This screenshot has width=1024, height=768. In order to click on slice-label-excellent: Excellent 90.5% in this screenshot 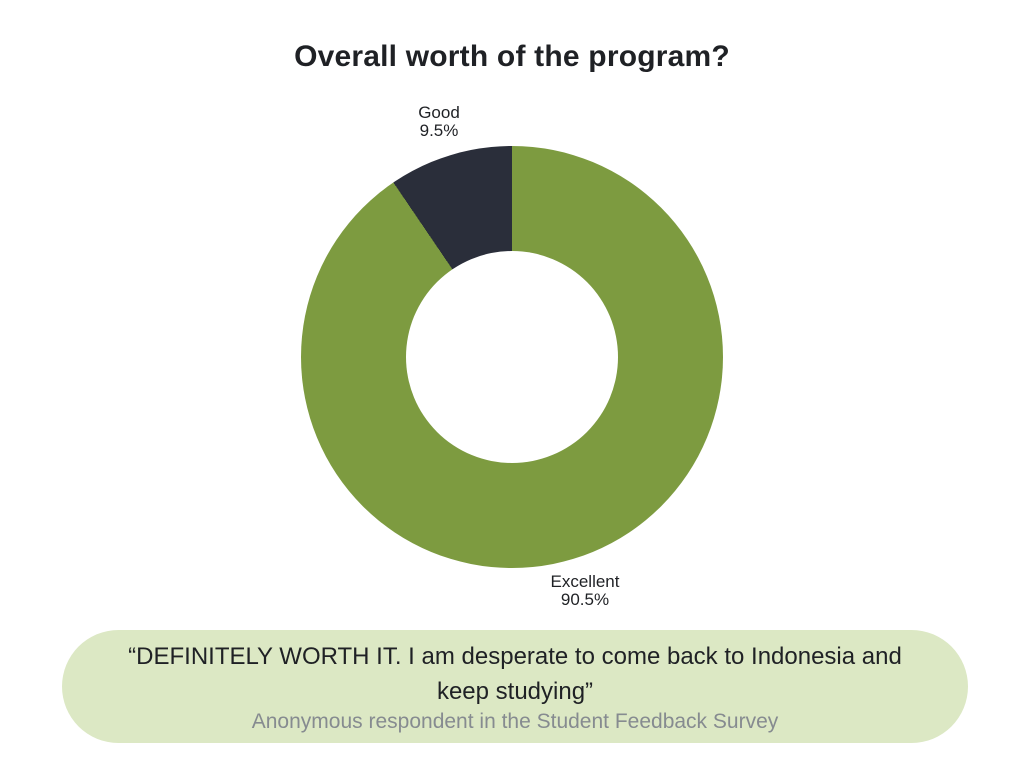, I will do `click(585, 591)`.